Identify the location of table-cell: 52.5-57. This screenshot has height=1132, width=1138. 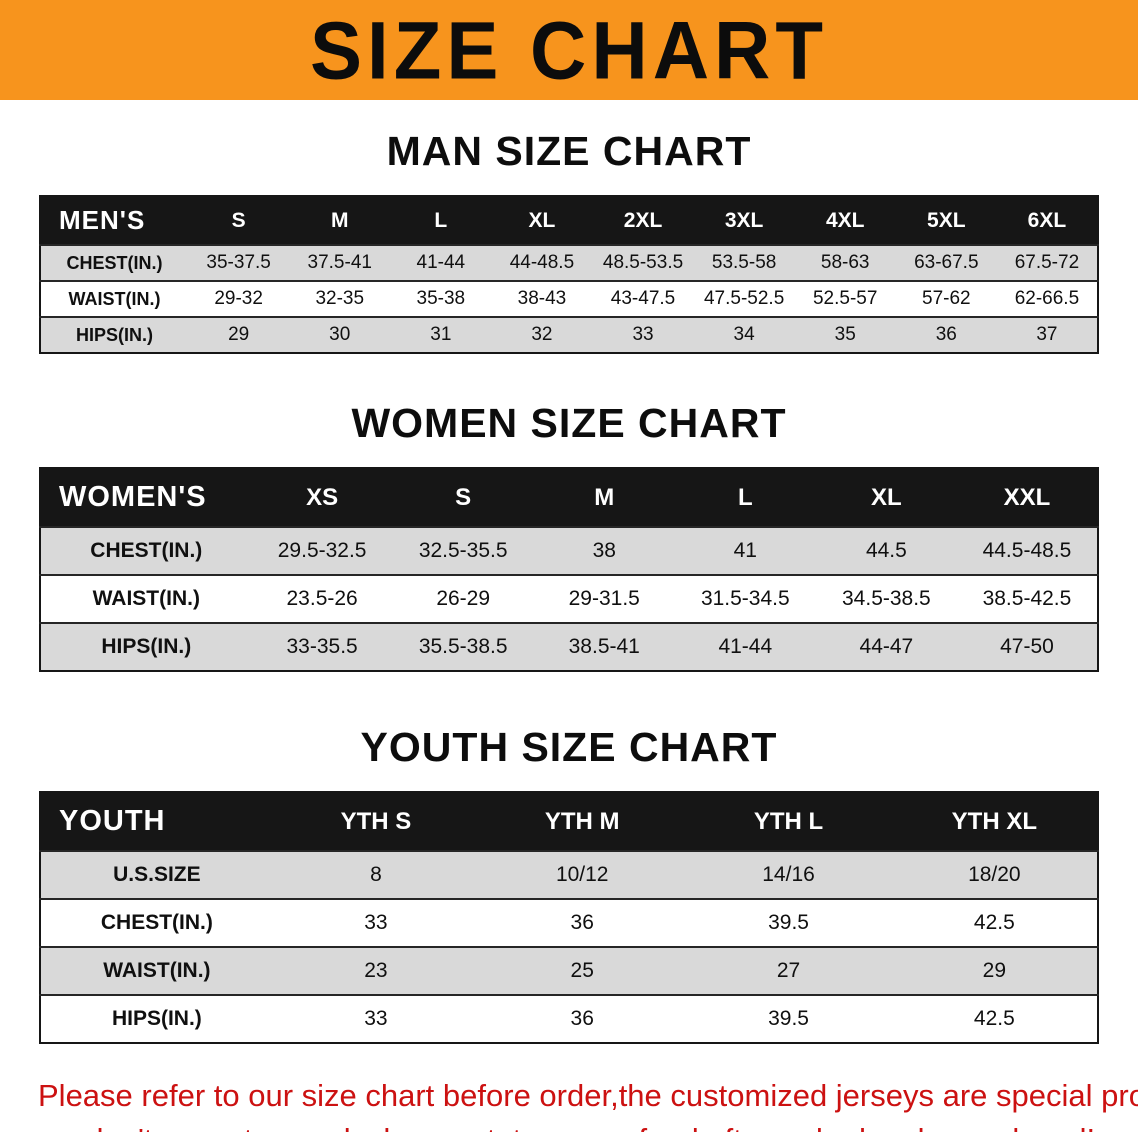
(845, 298).